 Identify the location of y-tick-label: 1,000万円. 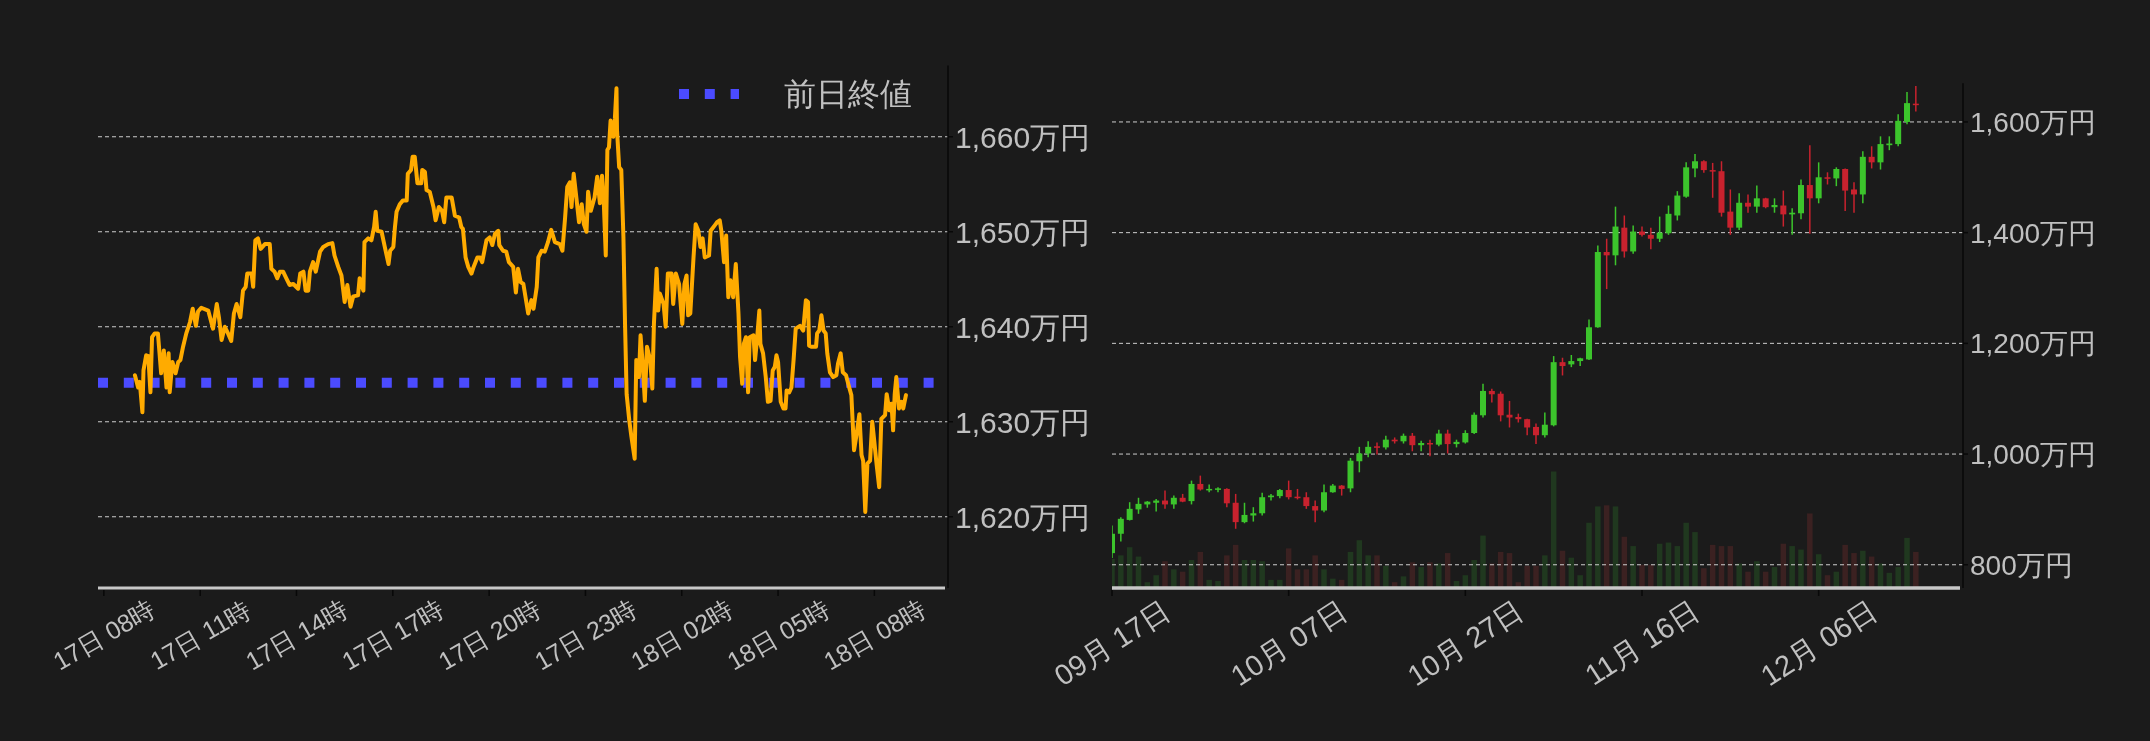
(2033, 454).